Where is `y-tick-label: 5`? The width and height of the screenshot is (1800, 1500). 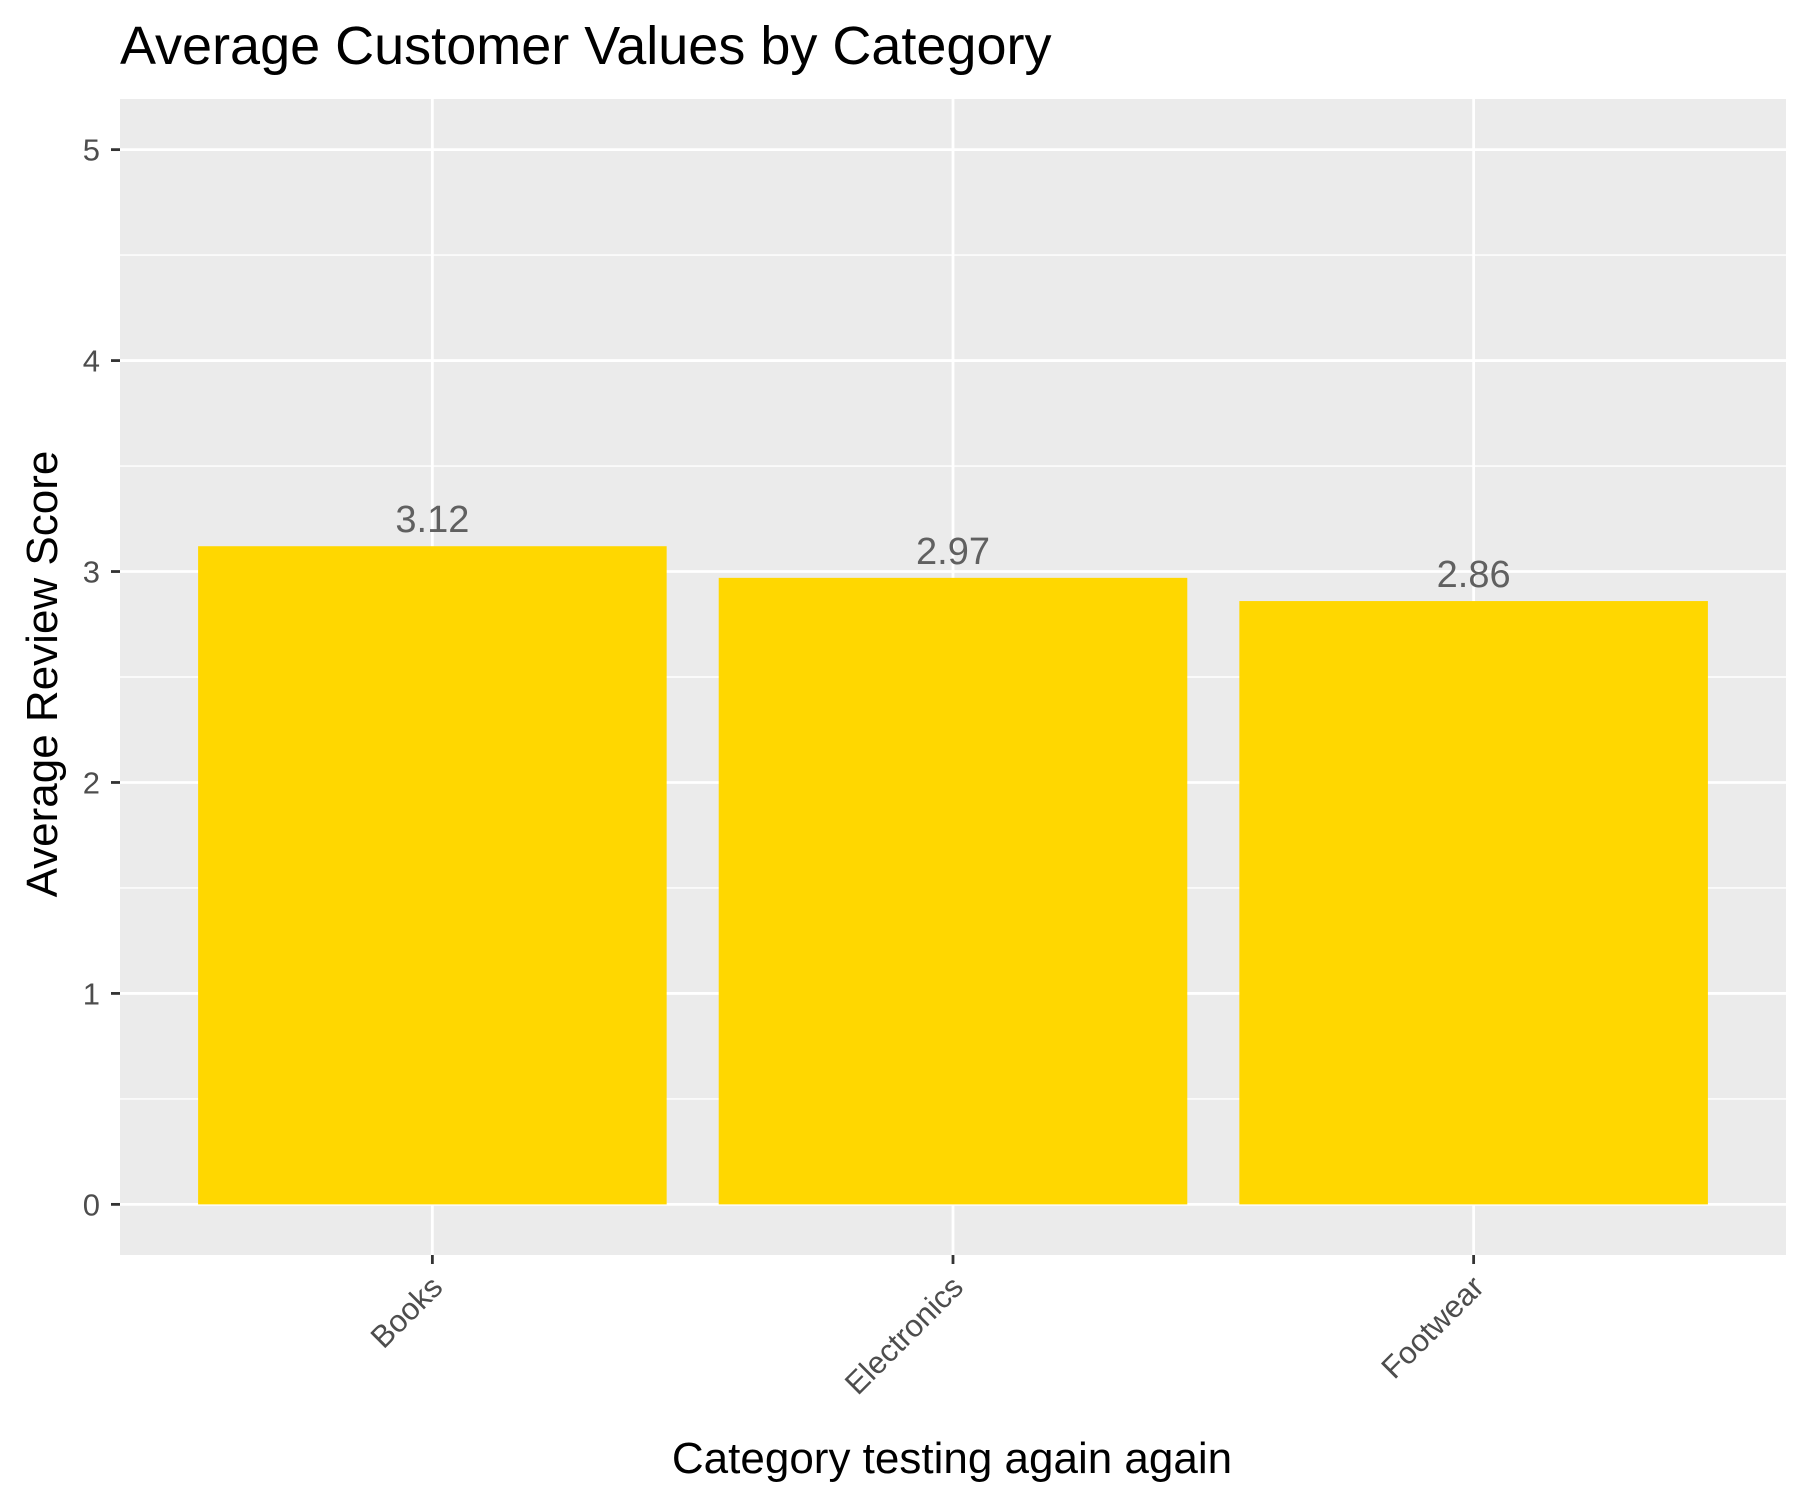
y-tick-label: 5 is located at coordinates (91, 150).